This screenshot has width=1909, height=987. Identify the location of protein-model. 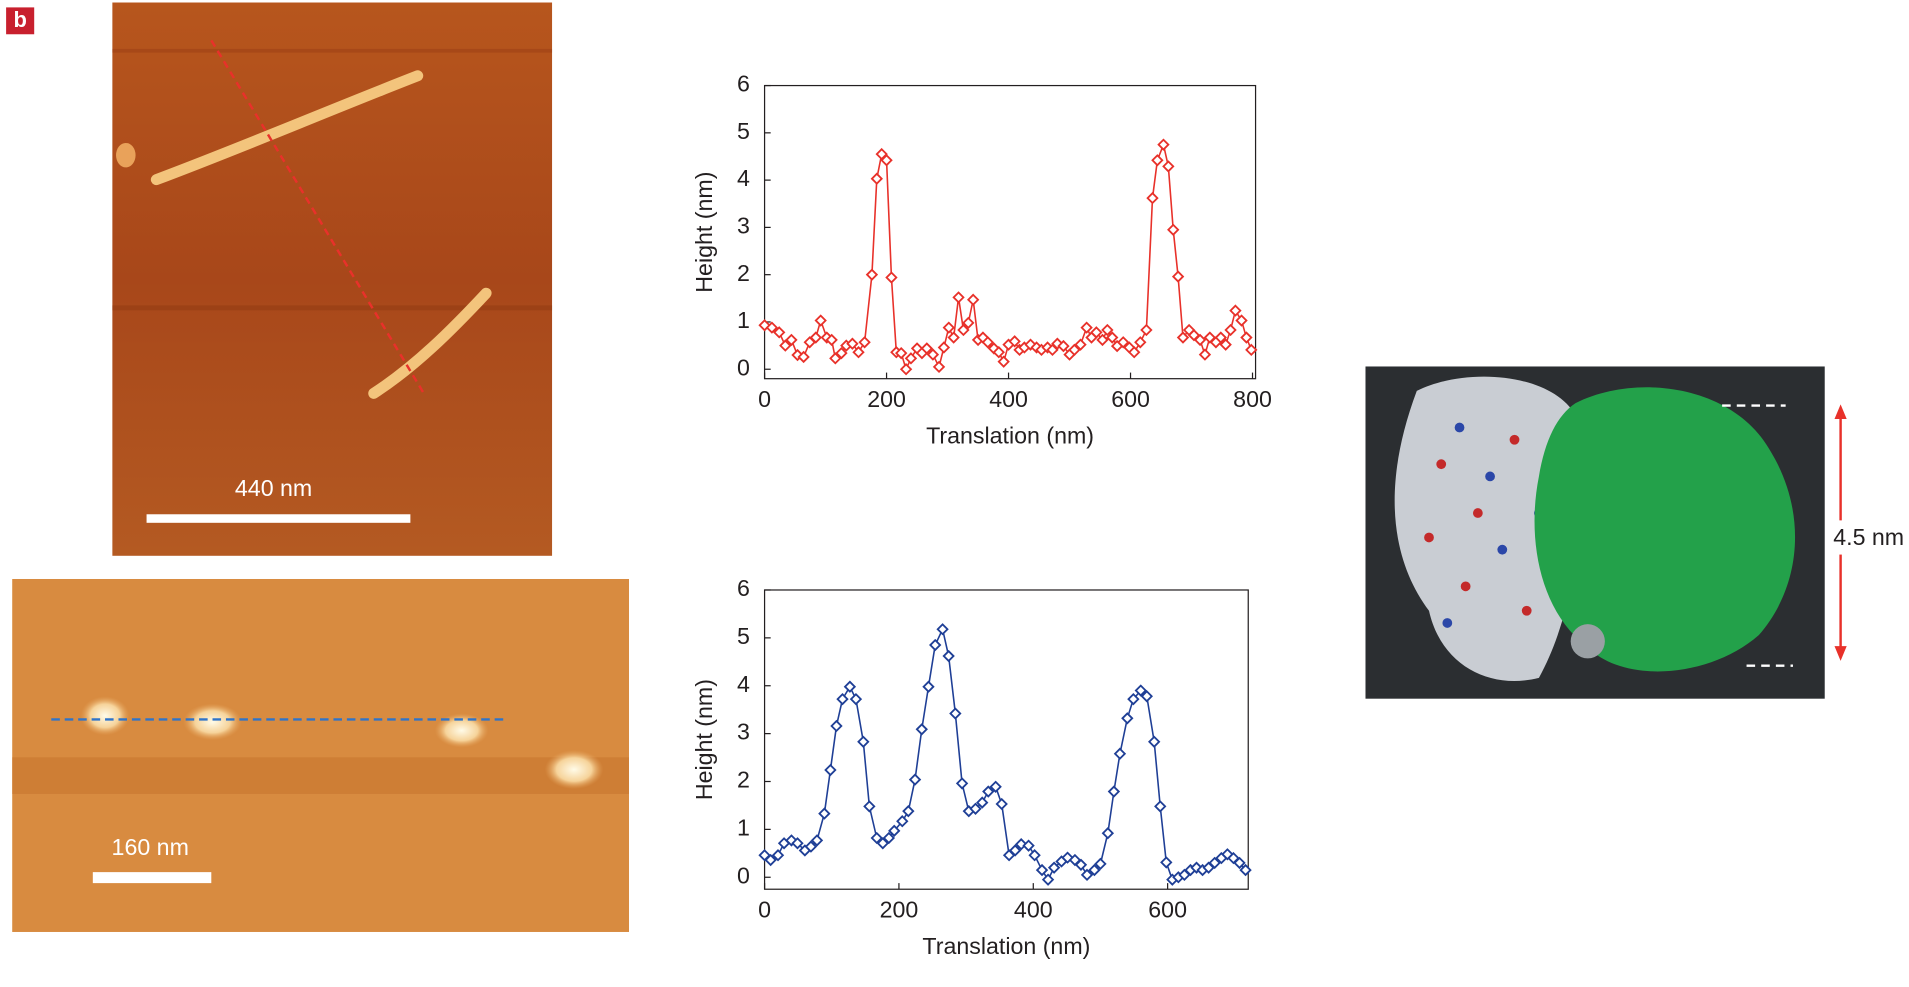
(1606, 532).